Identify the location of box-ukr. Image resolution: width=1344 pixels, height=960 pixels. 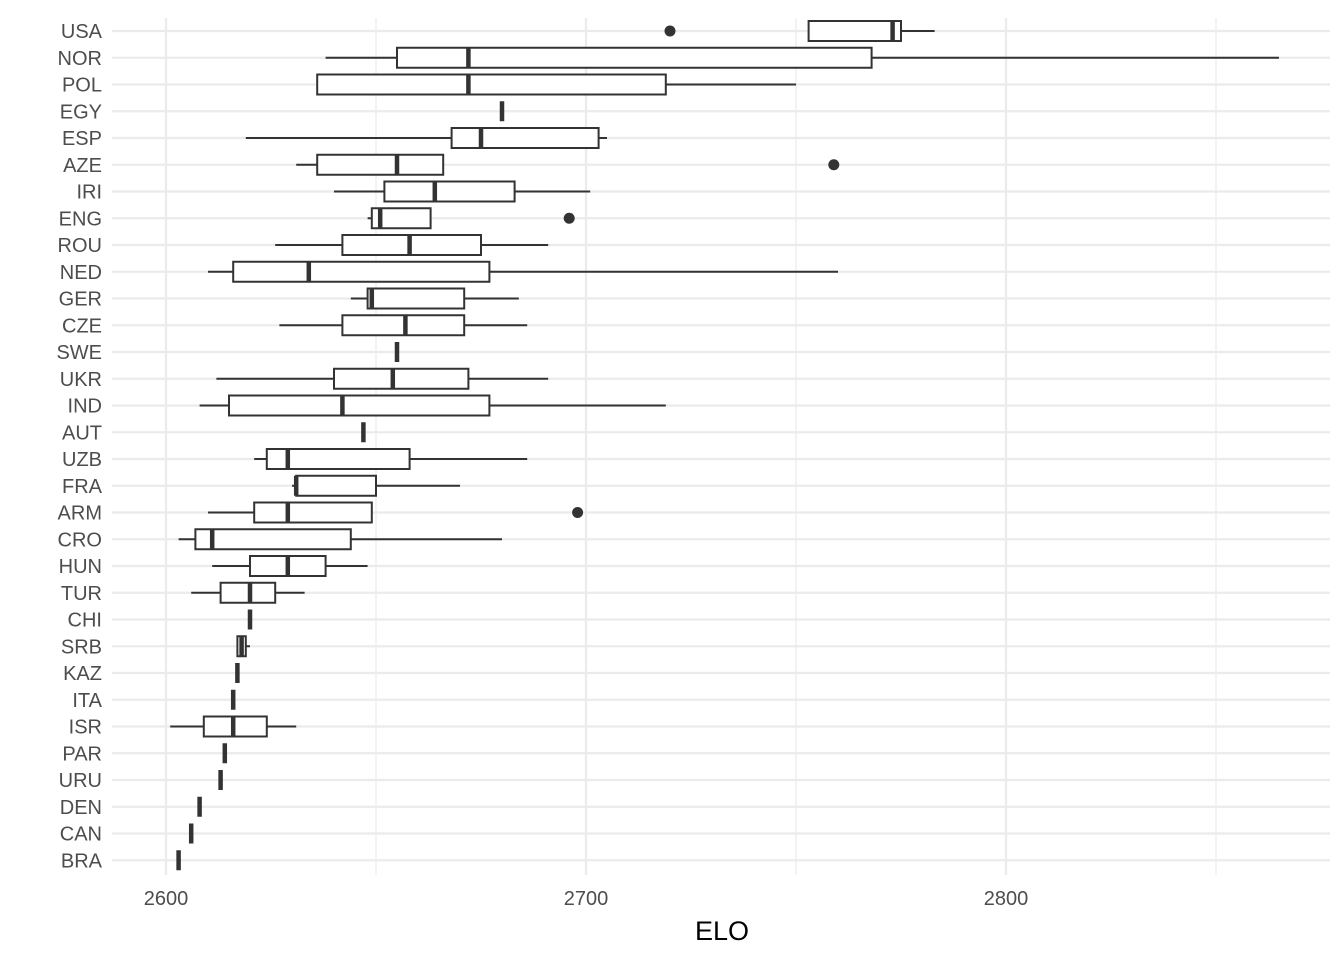
(382, 378).